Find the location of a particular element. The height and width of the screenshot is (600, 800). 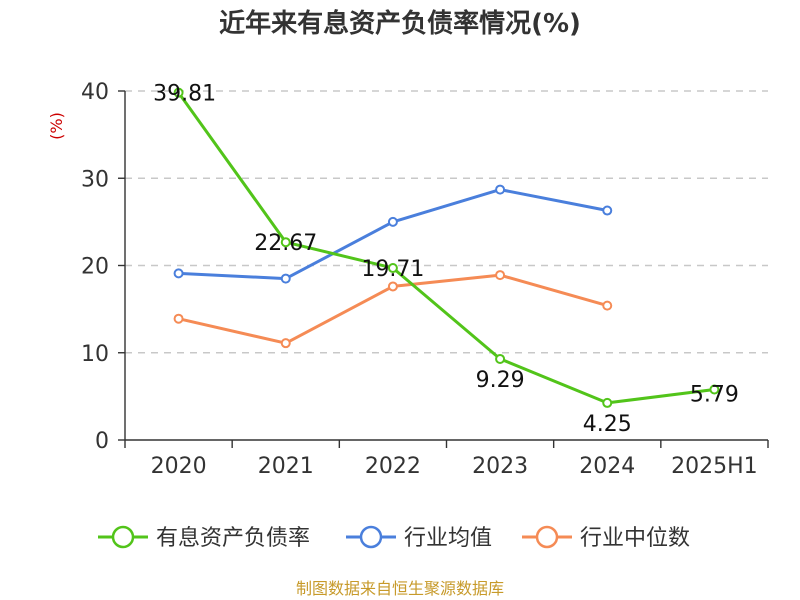

legend-label: 行业均值 is located at coordinates (448, 538).